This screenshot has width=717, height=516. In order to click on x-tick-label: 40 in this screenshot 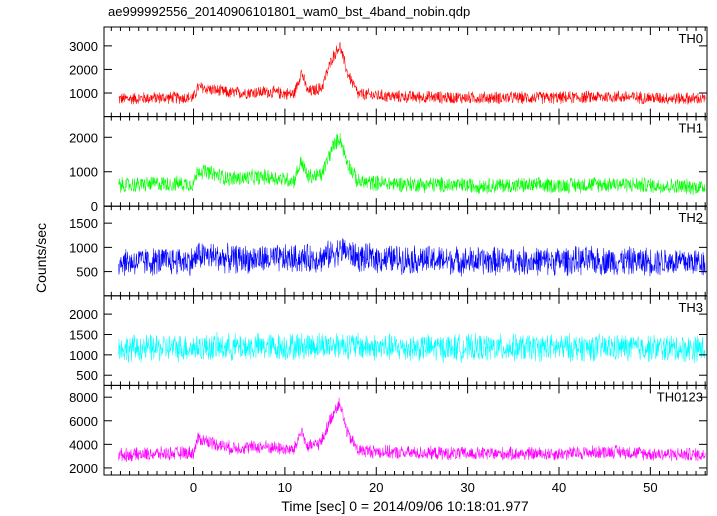, I will do `click(559, 487)`.